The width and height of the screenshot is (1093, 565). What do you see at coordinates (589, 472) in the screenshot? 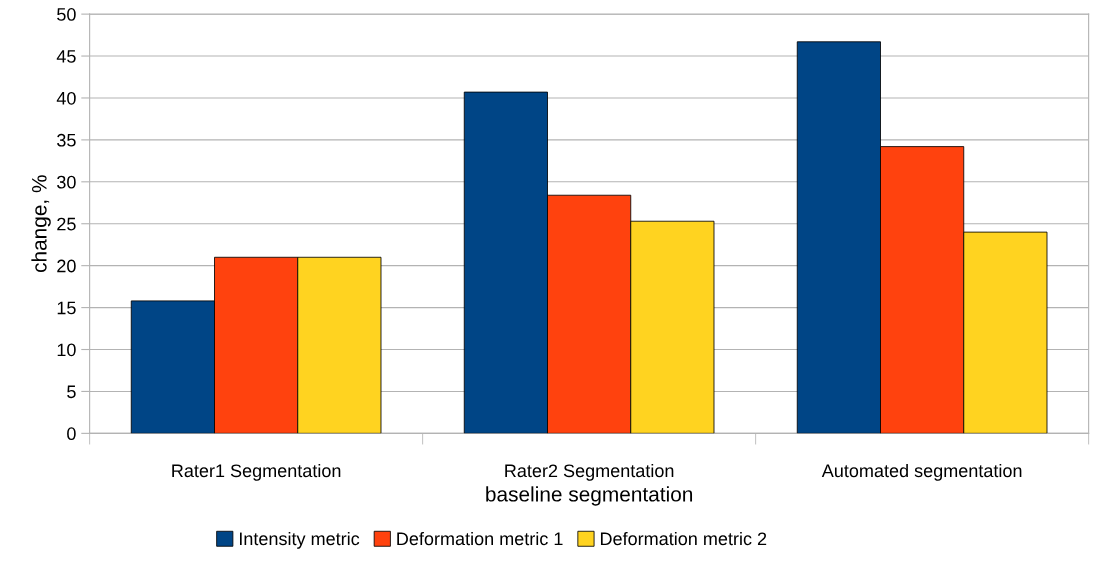
I see `x-tick-label: Rater2 Segmentation` at bounding box center [589, 472].